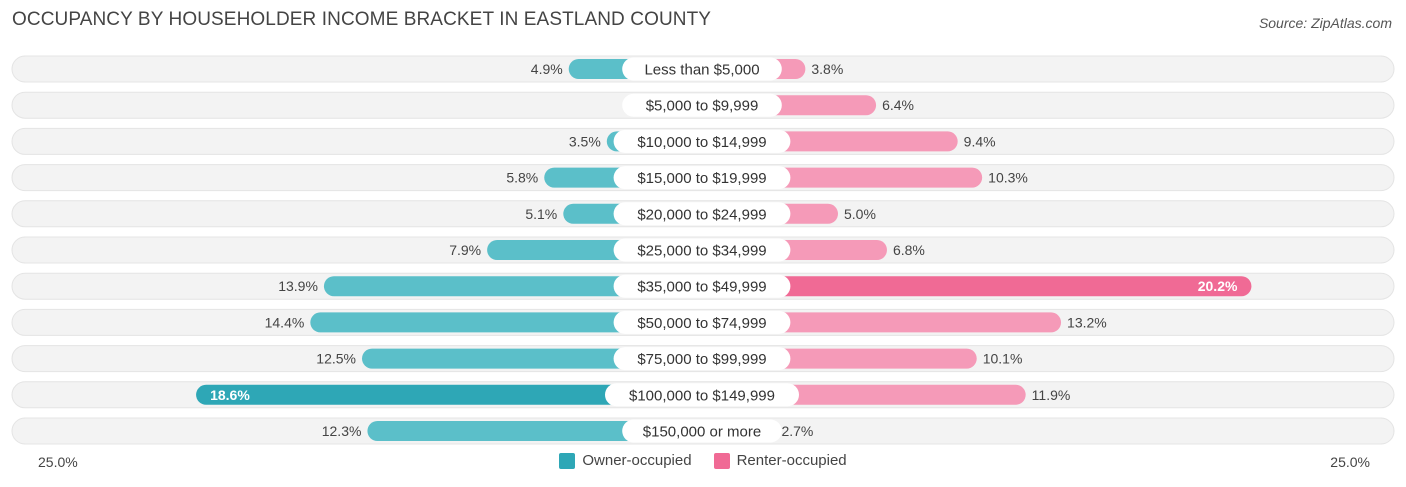 The height and width of the screenshot is (487, 1406). What do you see at coordinates (336, 359) in the screenshot?
I see `owner-value-label: 12.5%` at bounding box center [336, 359].